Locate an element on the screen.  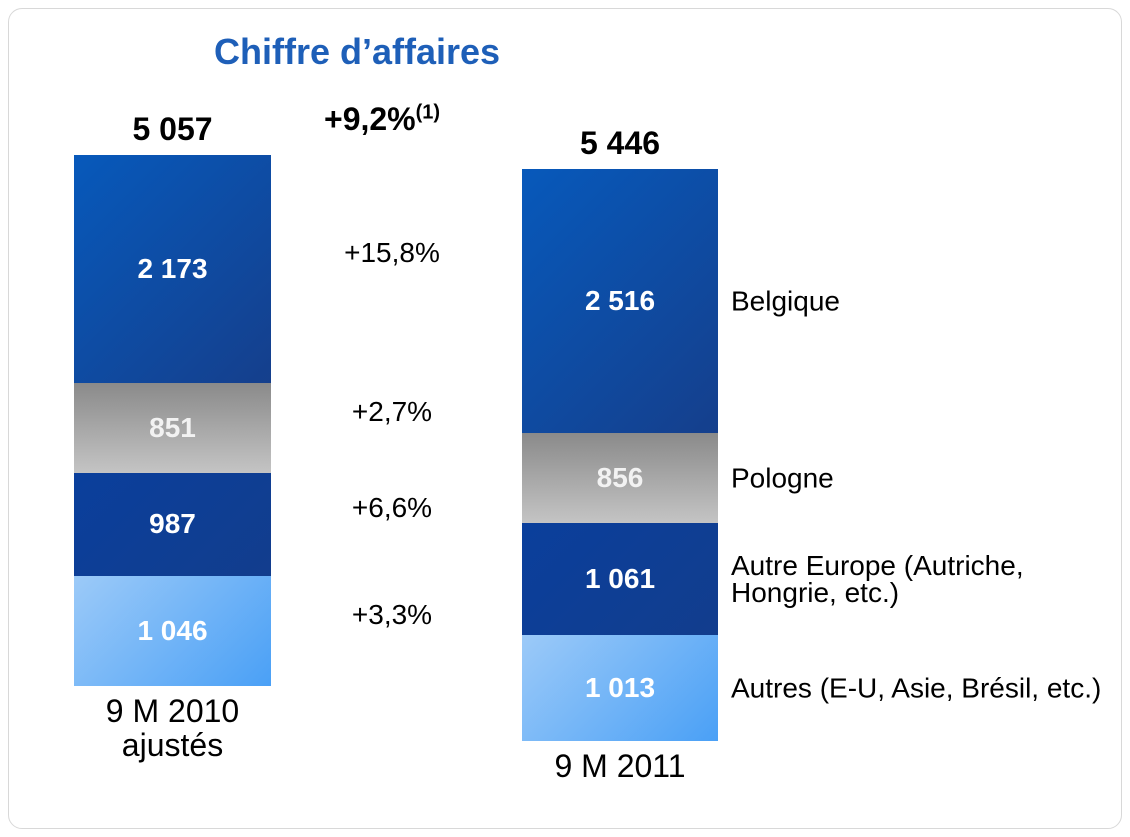
value-label: 1 013 is located at coordinates (620, 687).